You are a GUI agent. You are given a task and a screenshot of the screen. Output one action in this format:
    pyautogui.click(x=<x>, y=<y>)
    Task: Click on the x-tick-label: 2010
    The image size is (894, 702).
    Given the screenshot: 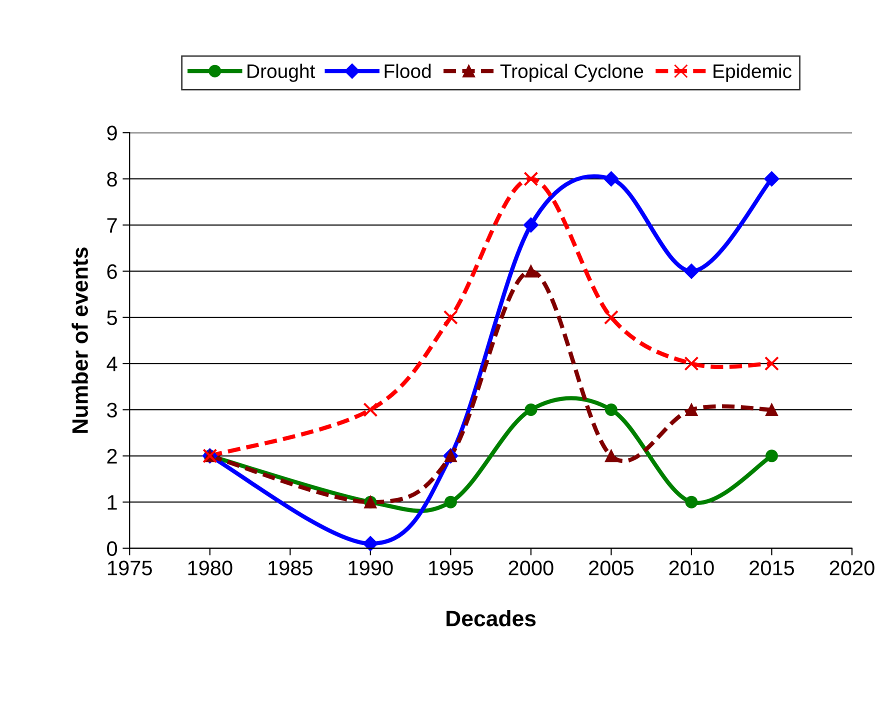 What is the action you would take?
    pyautogui.click(x=691, y=568)
    